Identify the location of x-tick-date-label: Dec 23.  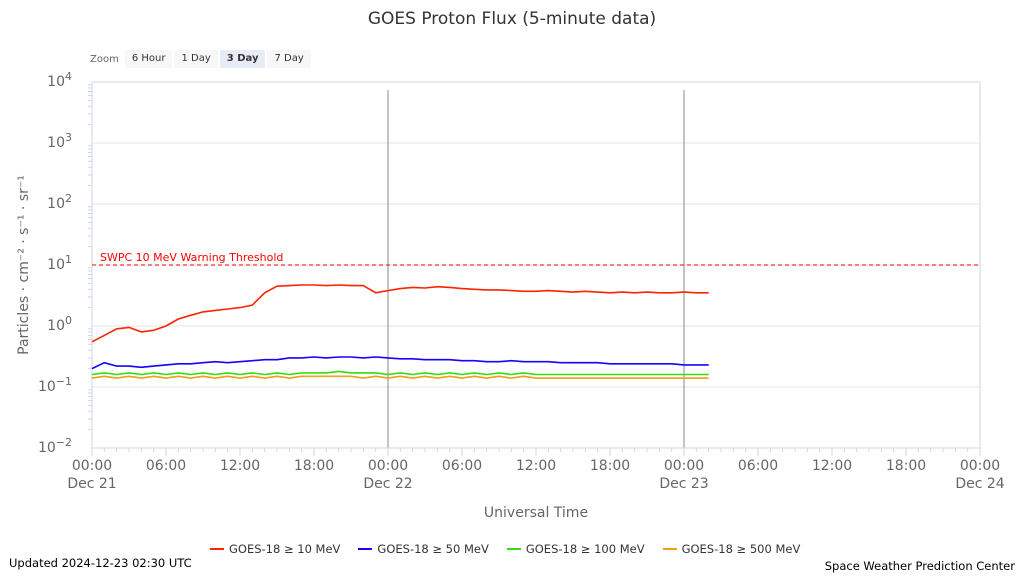
(683, 484).